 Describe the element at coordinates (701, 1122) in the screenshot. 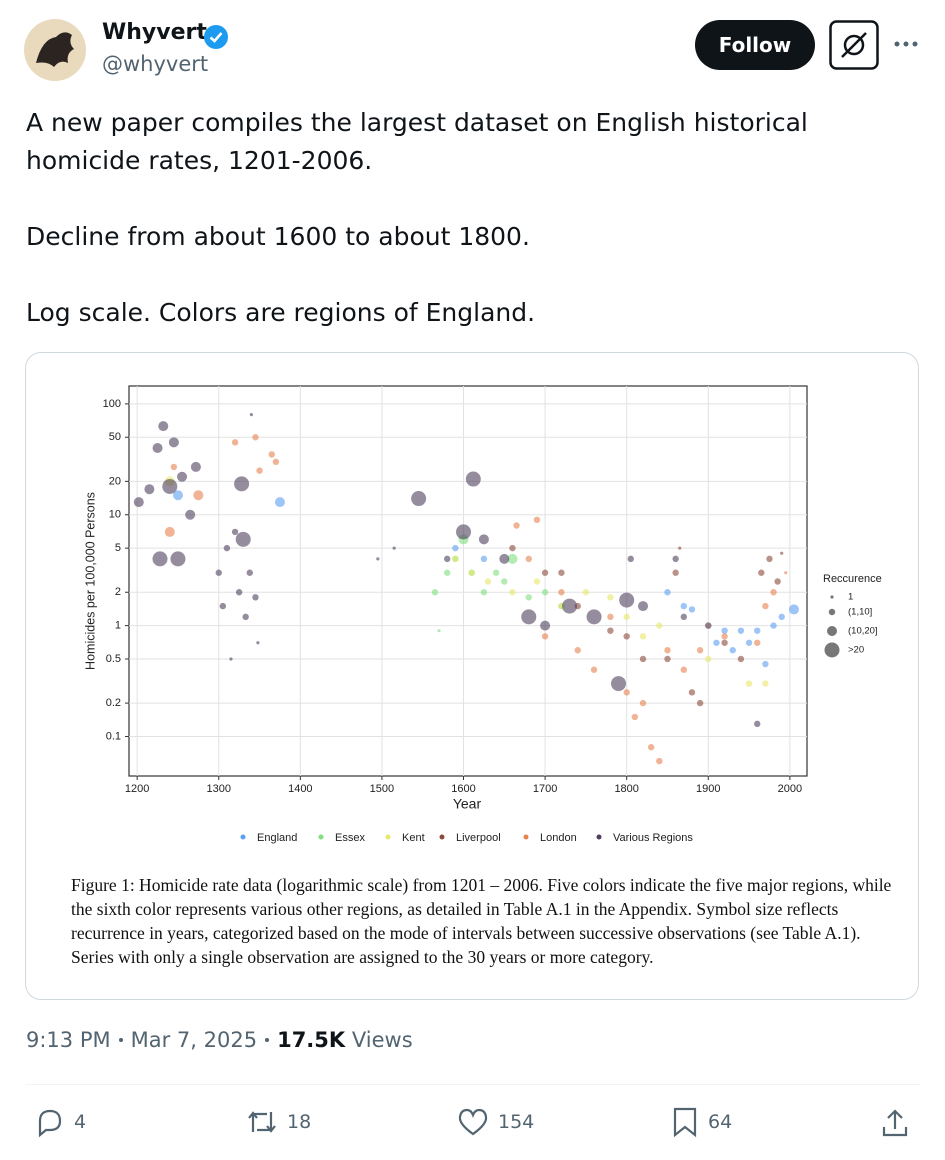

I see `bookmark-button: 64` at that location.